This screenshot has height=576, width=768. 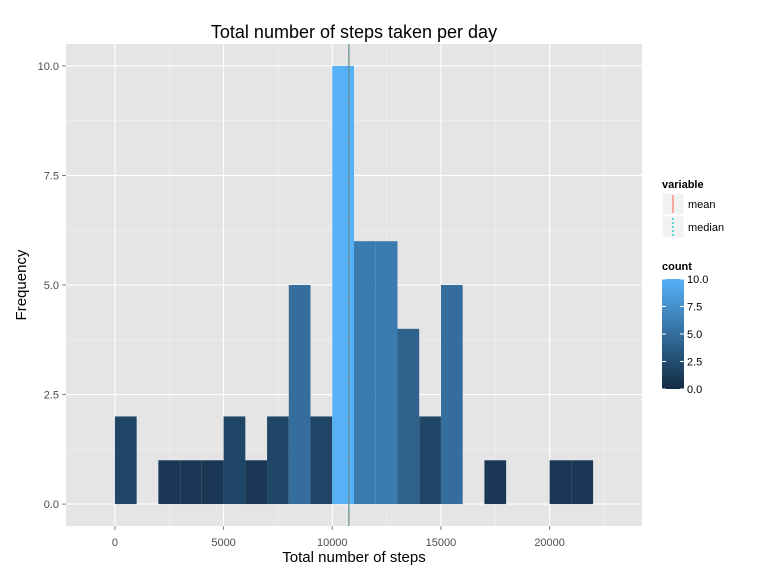 What do you see at coordinates (51, 396) in the screenshot?
I see `y-tick-label: 2.5` at bounding box center [51, 396].